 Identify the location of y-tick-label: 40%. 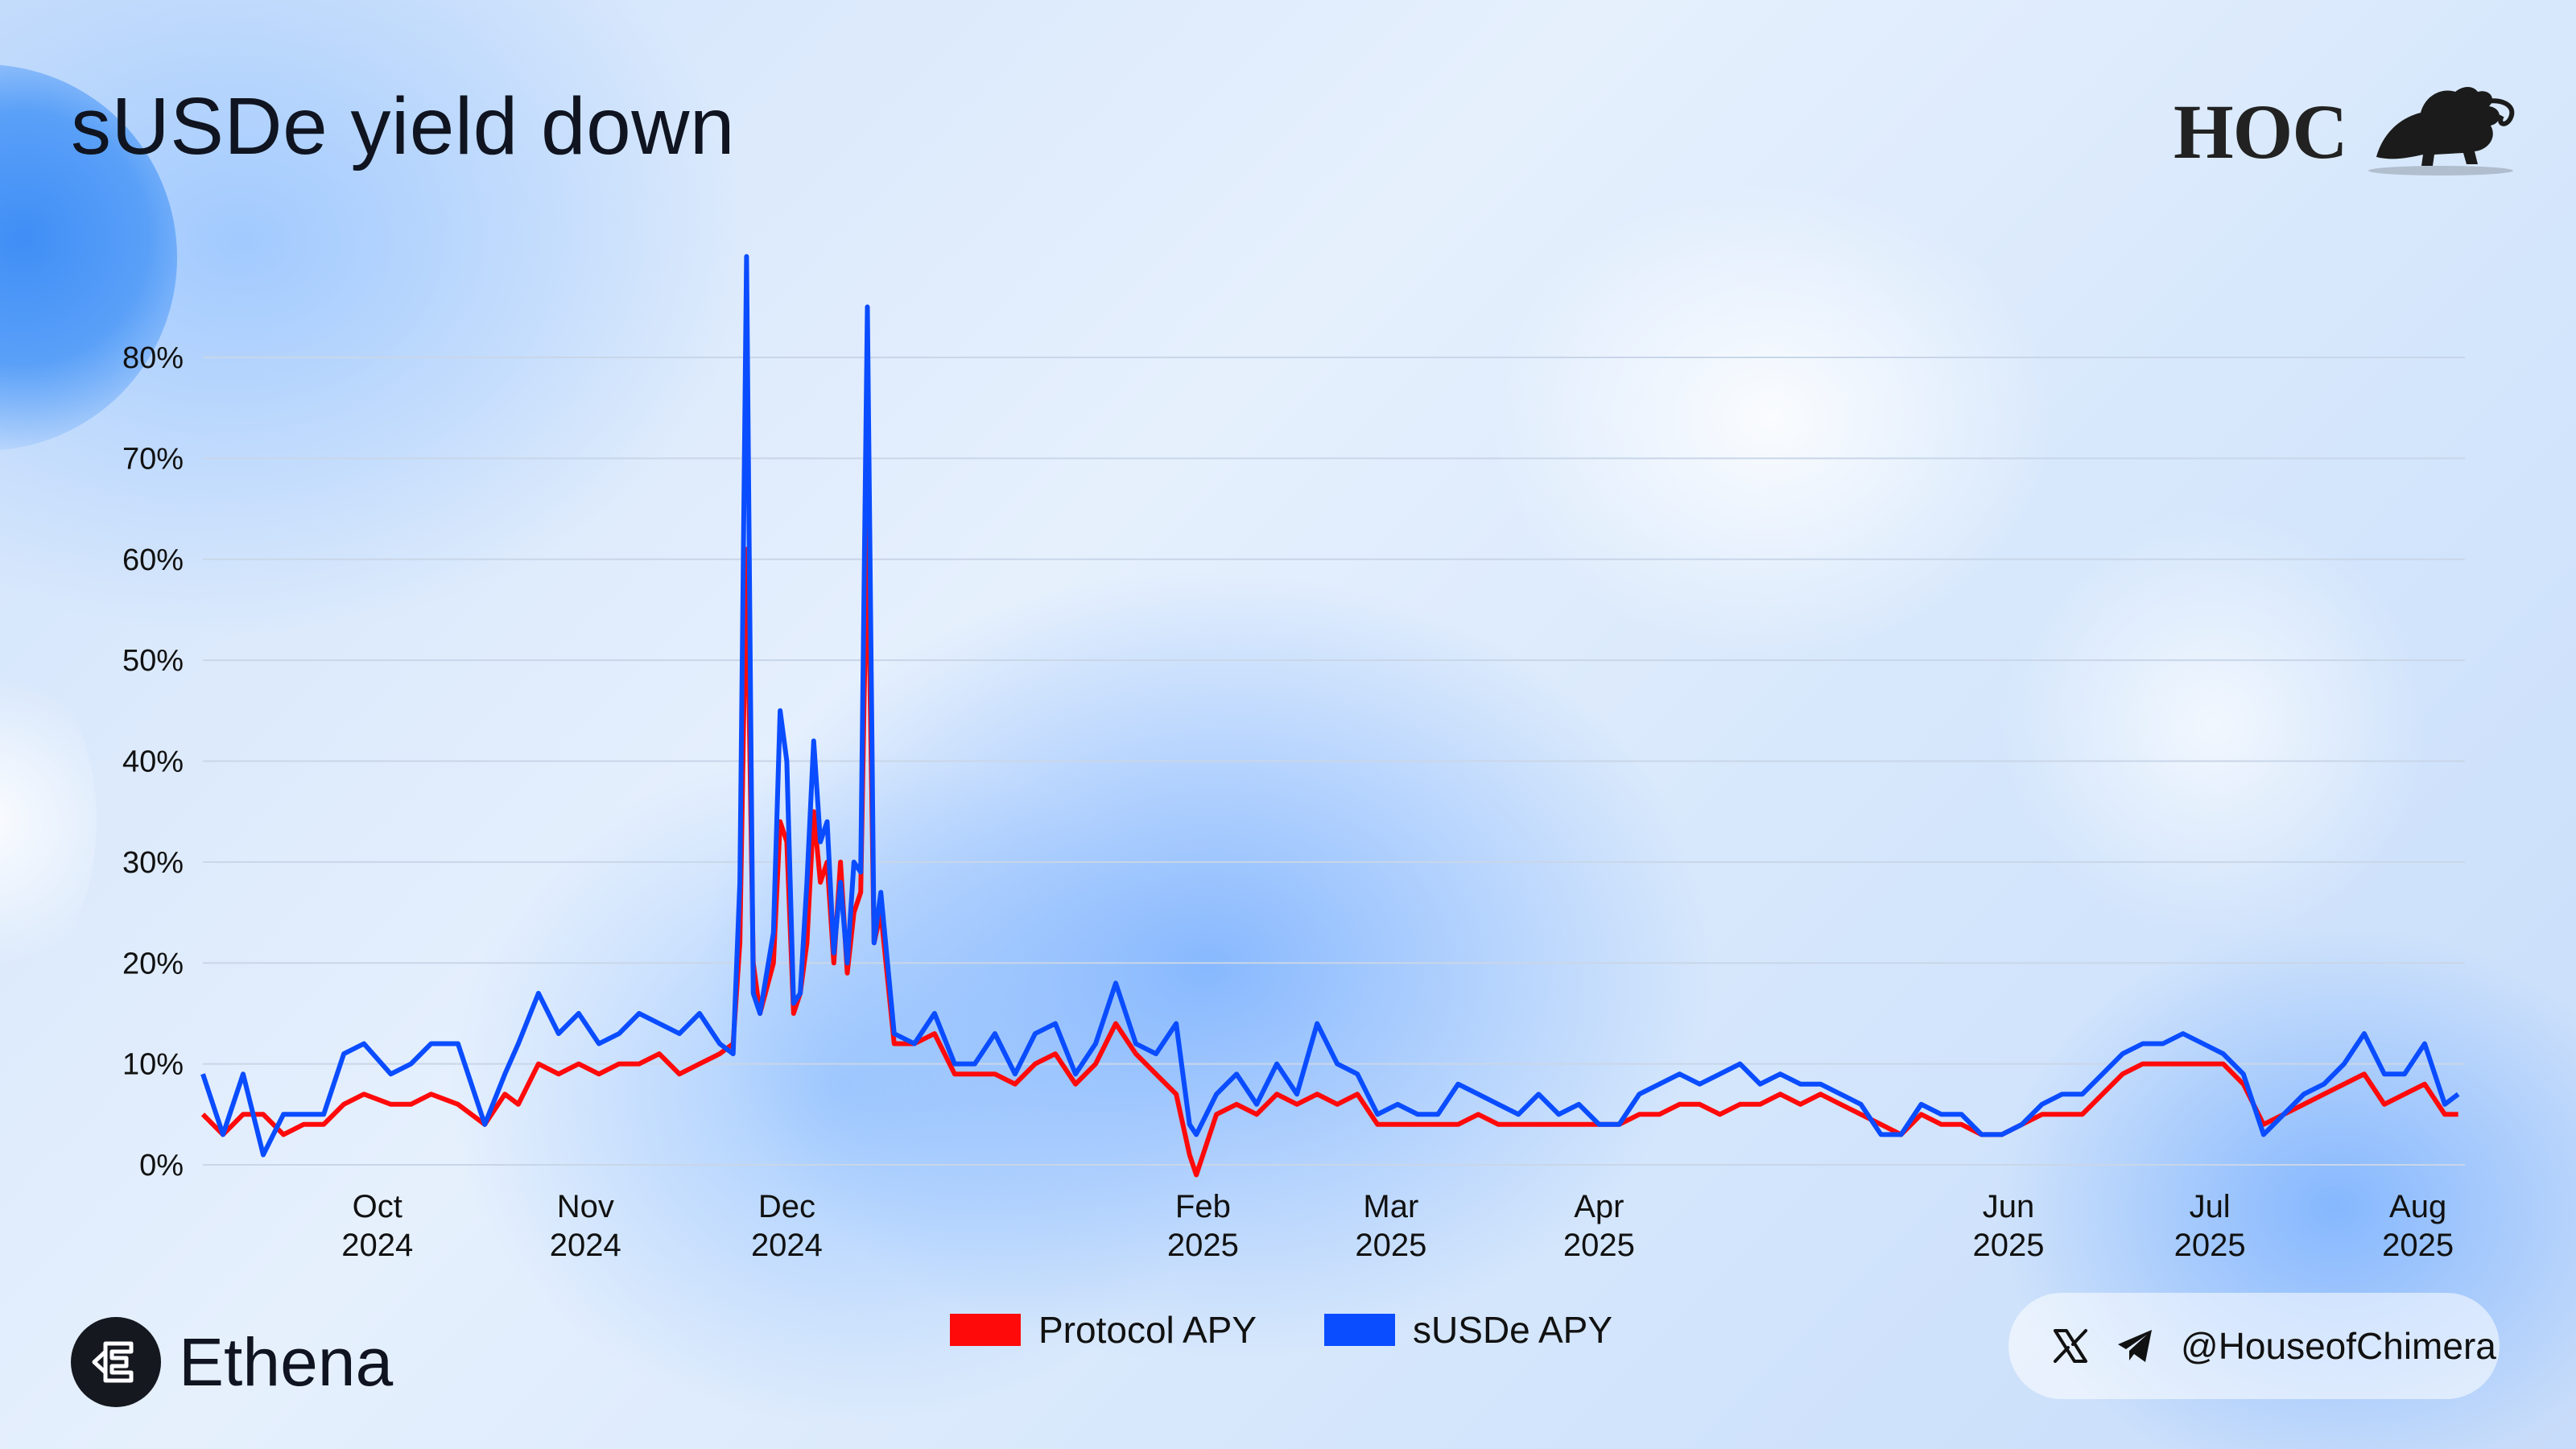
(153, 762).